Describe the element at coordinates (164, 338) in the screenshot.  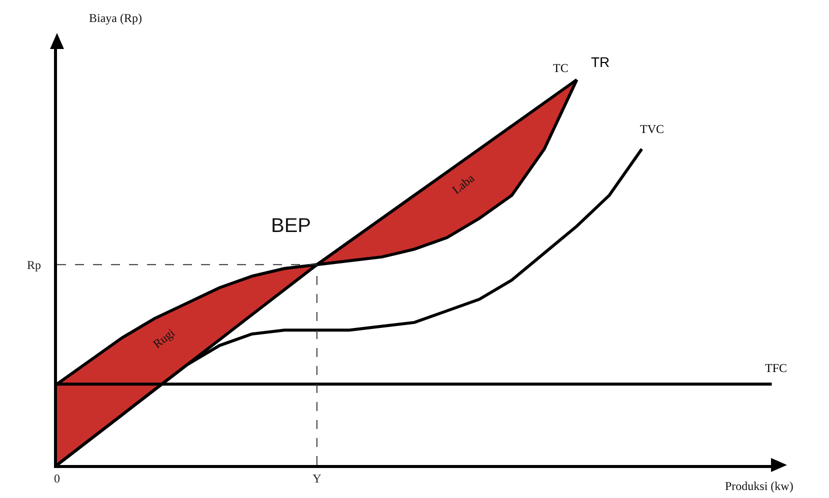
I see `annotation: Rugi` at that location.